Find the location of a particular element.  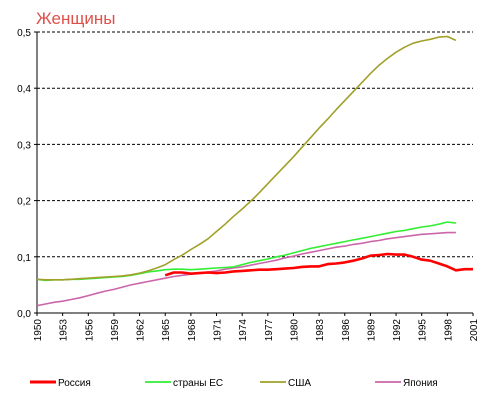

x-tick-label: 1950 is located at coordinates (38, 330).